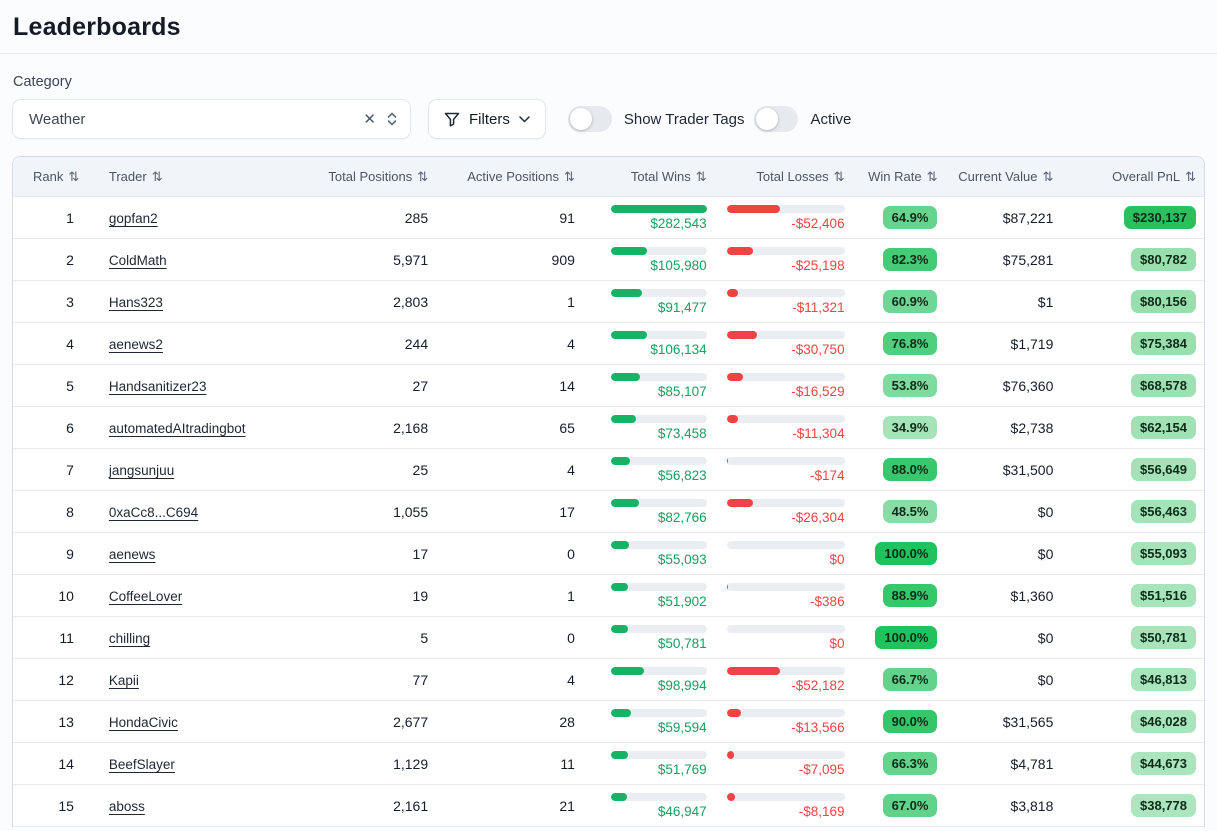 Image resolution: width=1217 pixels, height=831 pixels. I want to click on total-wins-cell: $98,994, so click(651, 680).